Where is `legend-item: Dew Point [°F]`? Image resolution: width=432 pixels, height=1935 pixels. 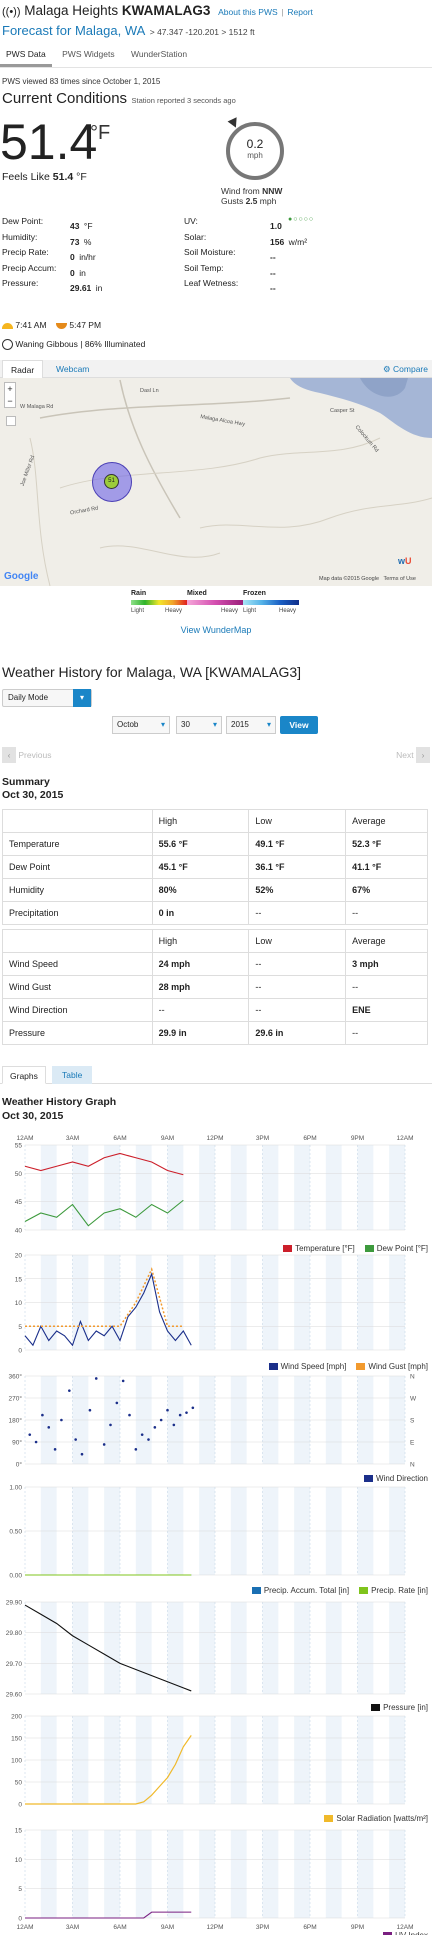
legend-item: Dew Point [°F] is located at coordinates (396, 1248).